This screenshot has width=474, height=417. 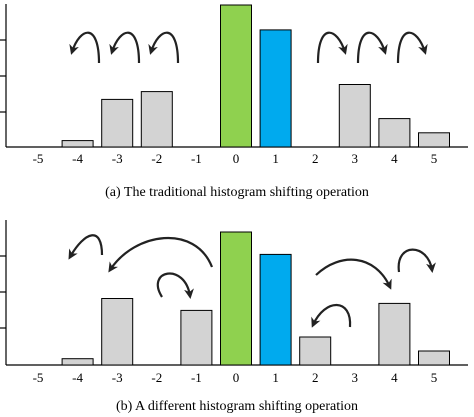 What do you see at coordinates (156, 119) in the screenshot?
I see `bar--2` at bounding box center [156, 119].